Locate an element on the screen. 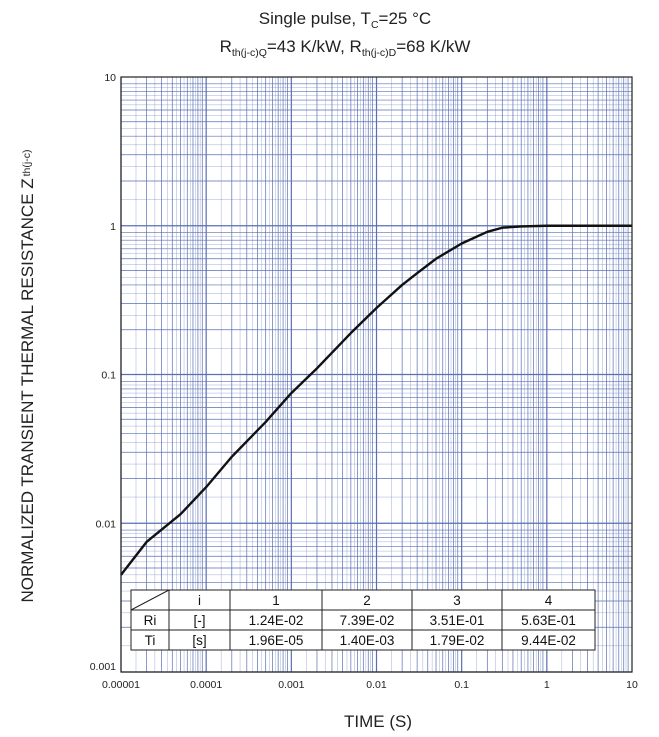 This screenshot has width=659, height=737. y-tick-label: 1 is located at coordinates (113, 227).